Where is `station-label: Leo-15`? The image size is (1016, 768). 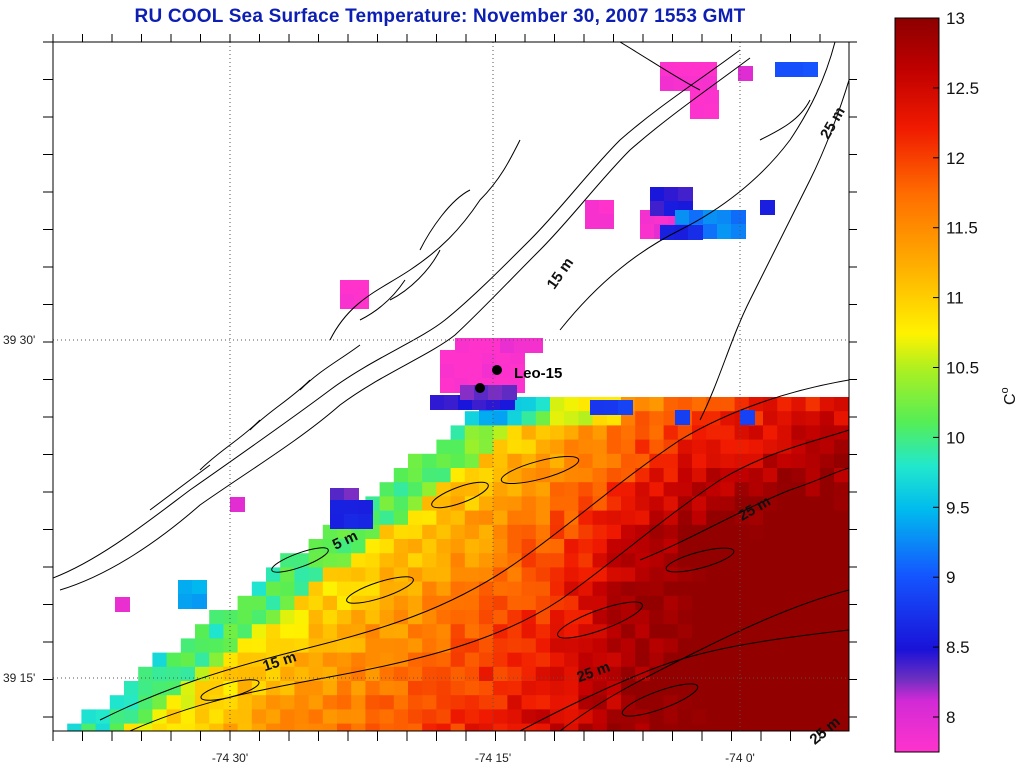
station-label: Leo-15 is located at coordinates (538, 373).